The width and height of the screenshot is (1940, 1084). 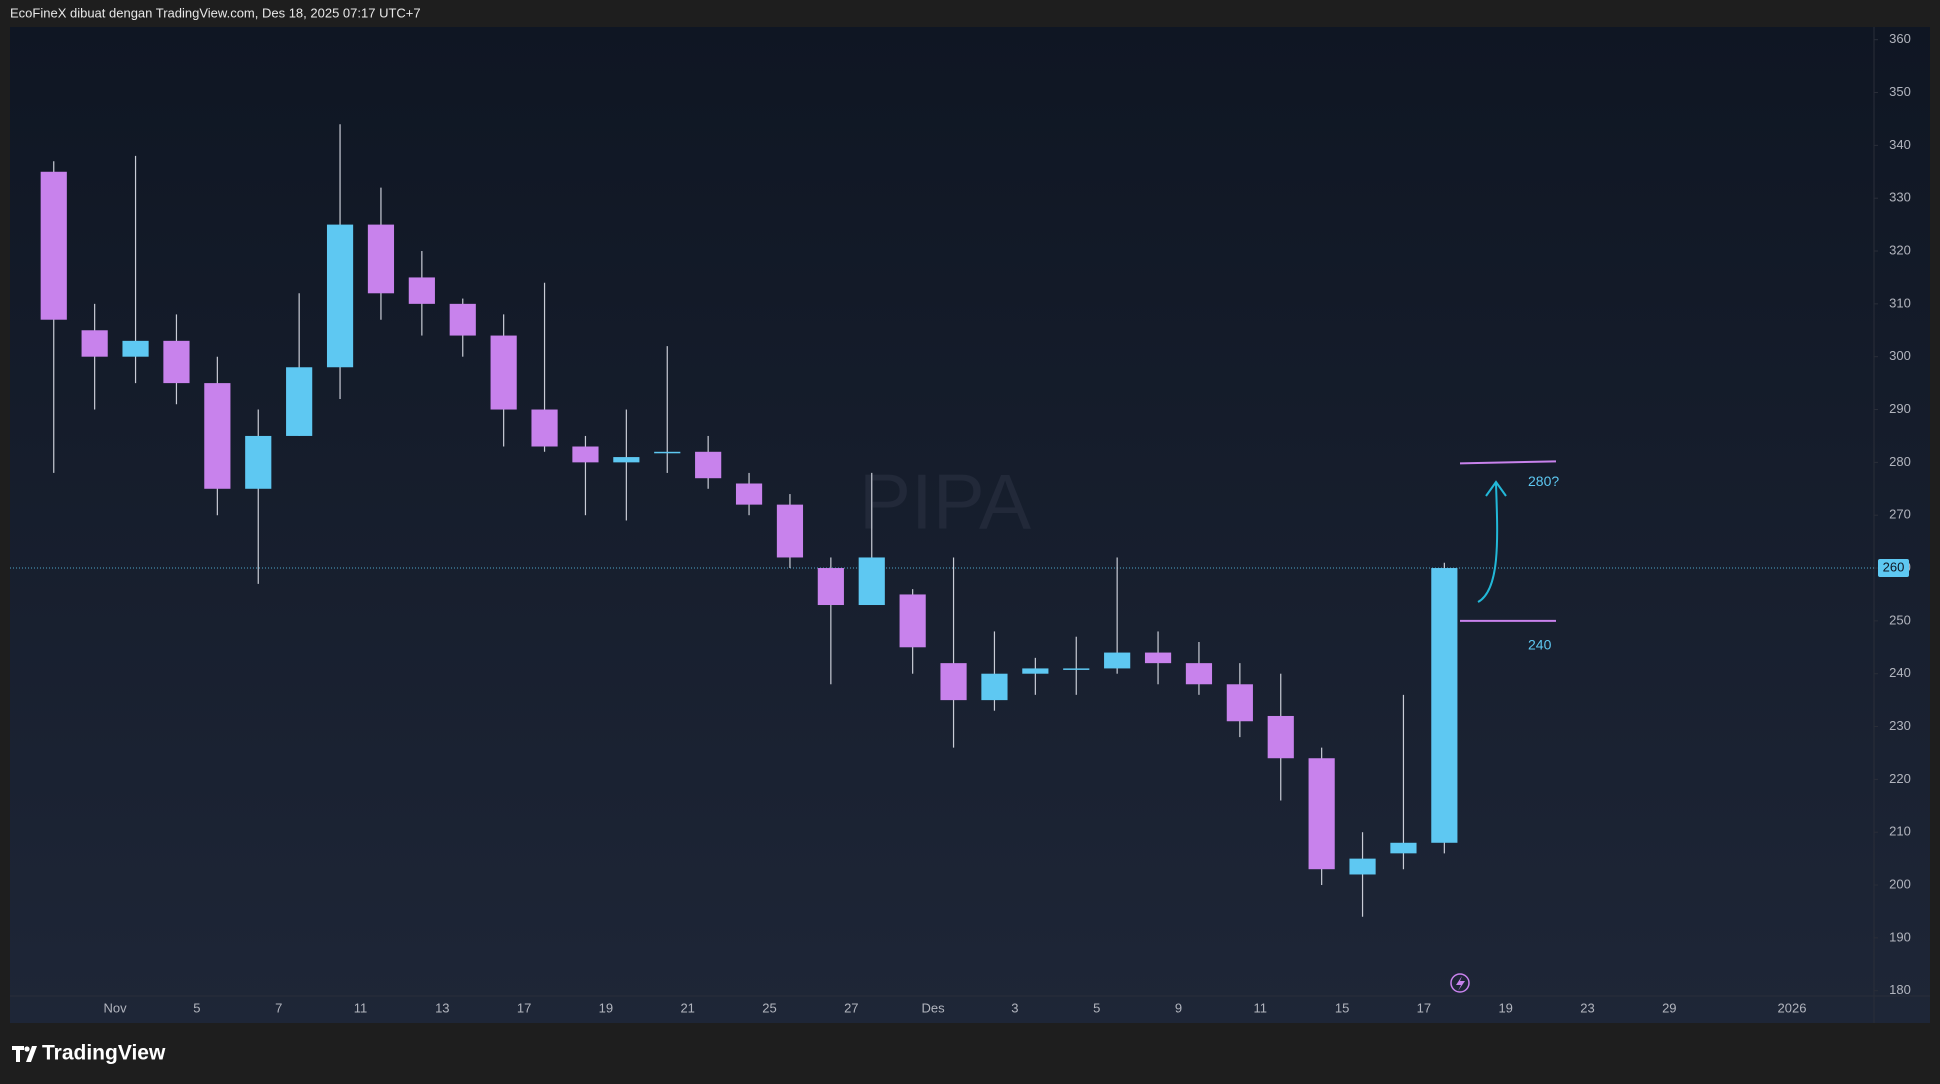 I want to click on arrow-head, so click(x=1496, y=488).